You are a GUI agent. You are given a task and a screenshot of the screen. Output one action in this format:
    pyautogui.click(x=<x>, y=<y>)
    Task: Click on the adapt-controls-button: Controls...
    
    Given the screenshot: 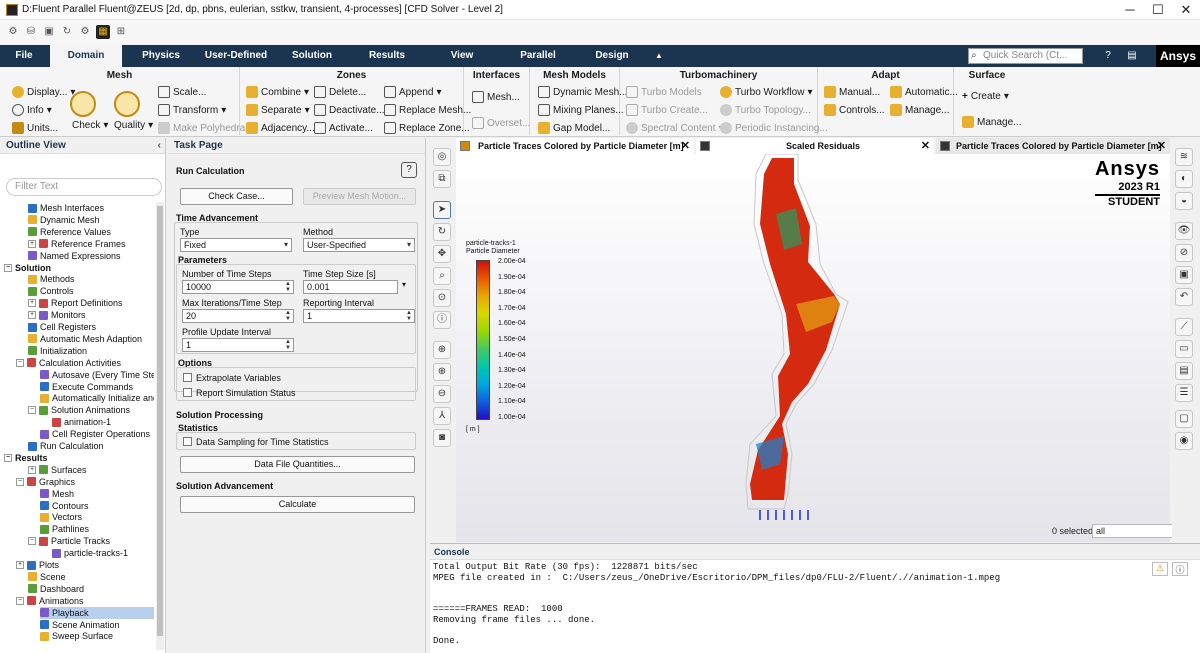 What is the action you would take?
    pyautogui.click(x=854, y=110)
    